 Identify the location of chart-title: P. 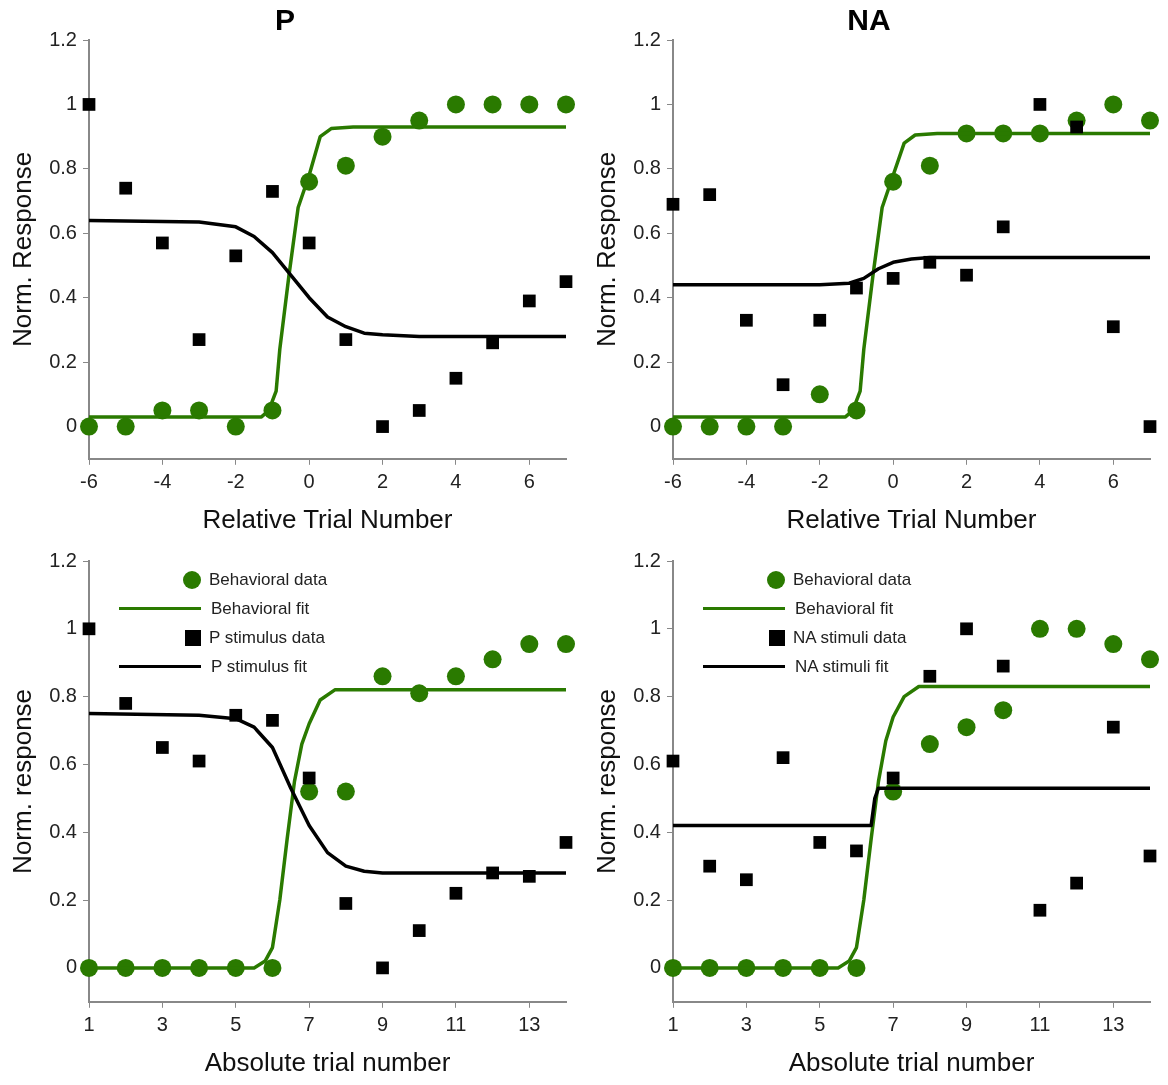
(285, 20).